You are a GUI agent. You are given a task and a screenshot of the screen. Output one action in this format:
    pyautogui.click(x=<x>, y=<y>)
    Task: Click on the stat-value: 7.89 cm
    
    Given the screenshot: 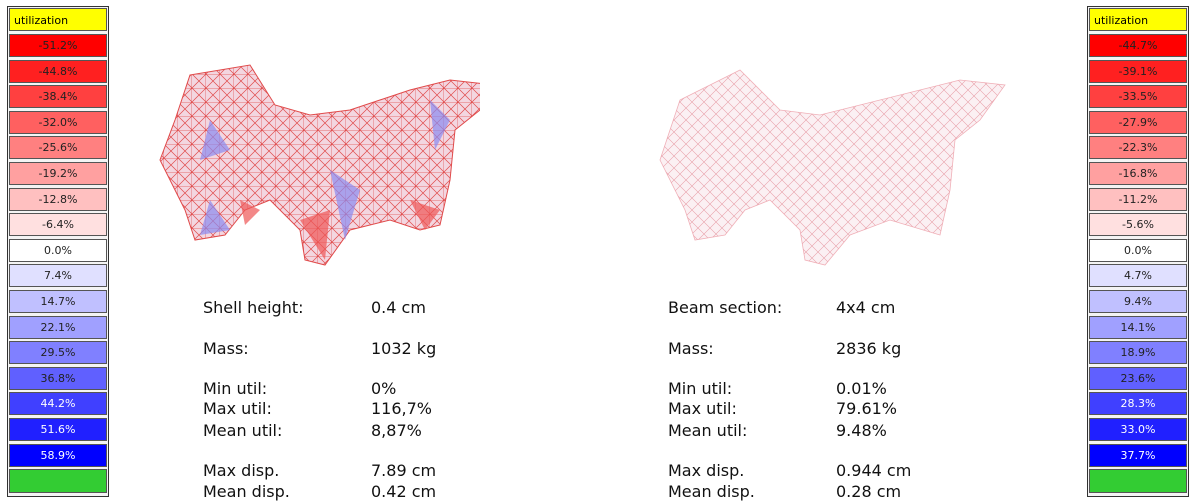 What is the action you would take?
    pyautogui.click(x=404, y=470)
    